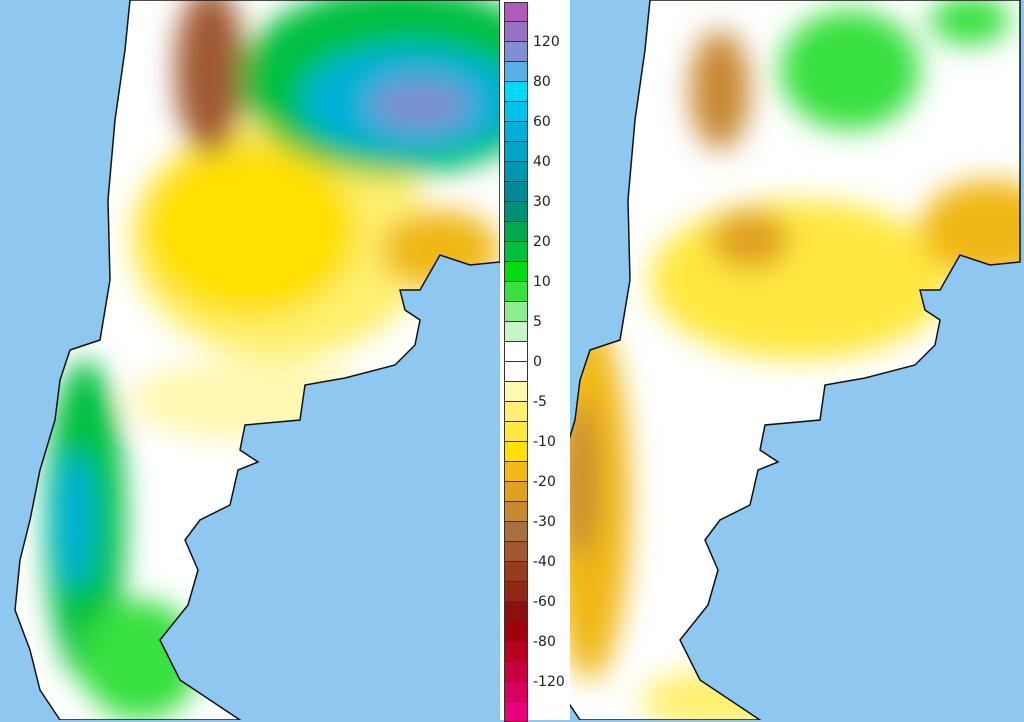 The image size is (1024, 722). Describe the element at coordinates (544, 522) in the screenshot. I see `colorbar-label: -30` at that location.